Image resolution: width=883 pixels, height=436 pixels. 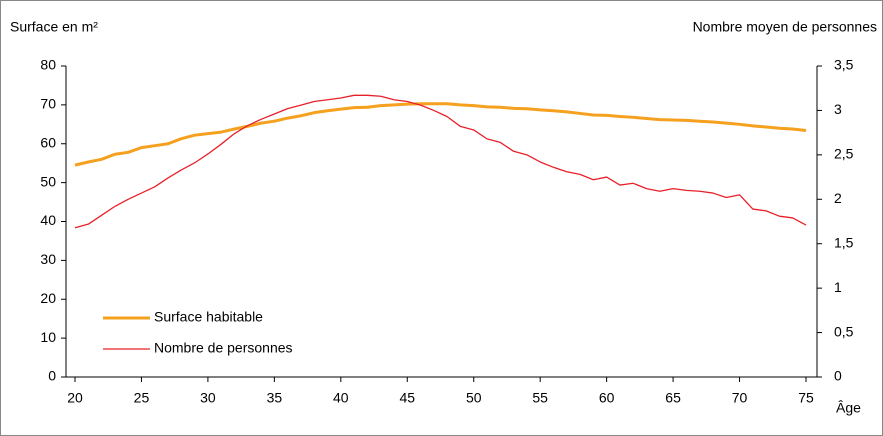 I want to click on y2-tick-label: 2,5, so click(x=844, y=154).